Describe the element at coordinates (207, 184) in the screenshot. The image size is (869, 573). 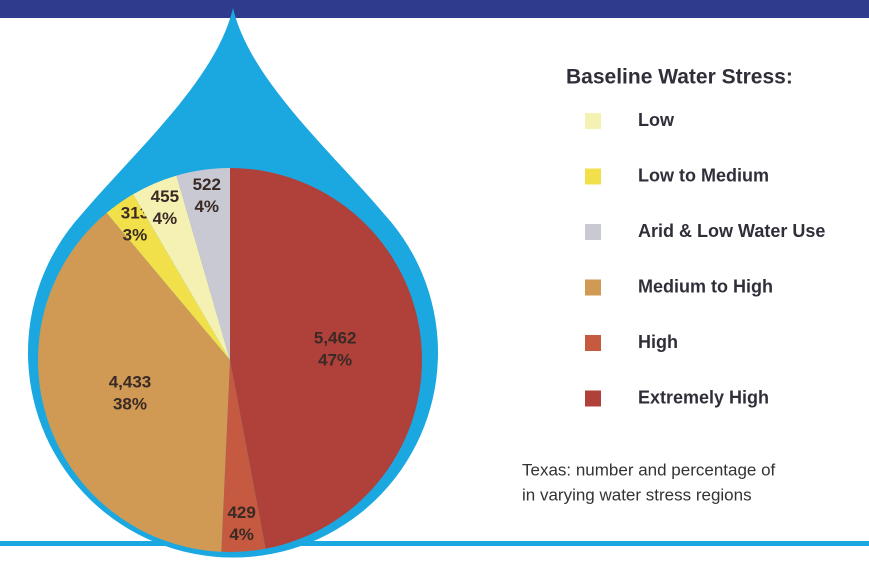
I see `slice-value-label: 522` at that location.